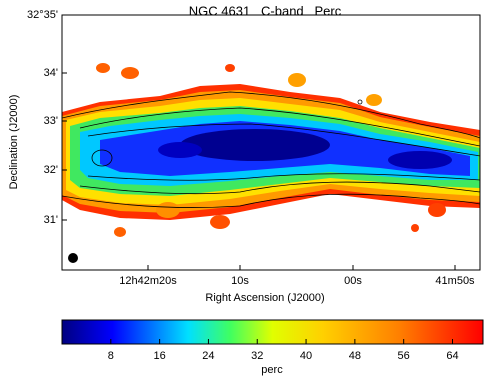 Image resolution: width=490 pixels, height=384 pixels. I want to click on colorbar-tick-label: 64, so click(452, 356).